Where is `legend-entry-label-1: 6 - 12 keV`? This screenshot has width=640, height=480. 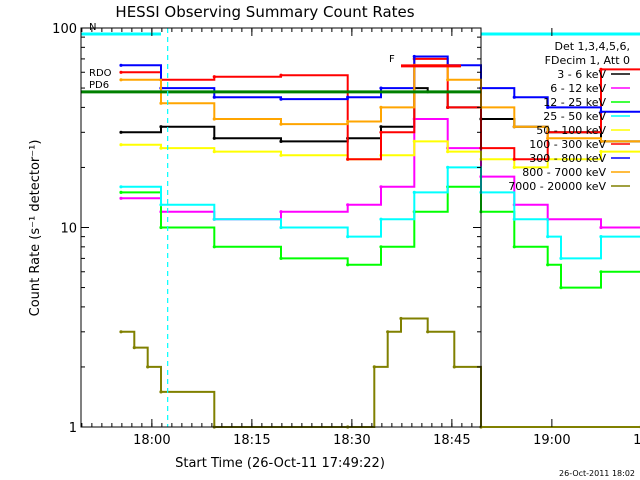 legend-entry-label-1: 6 - 12 keV is located at coordinates (578, 88).